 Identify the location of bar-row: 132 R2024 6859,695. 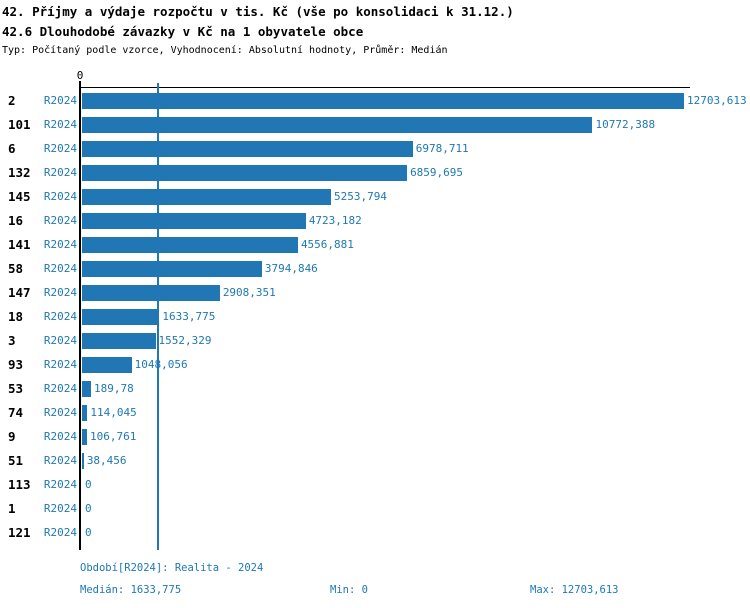
(375, 173).